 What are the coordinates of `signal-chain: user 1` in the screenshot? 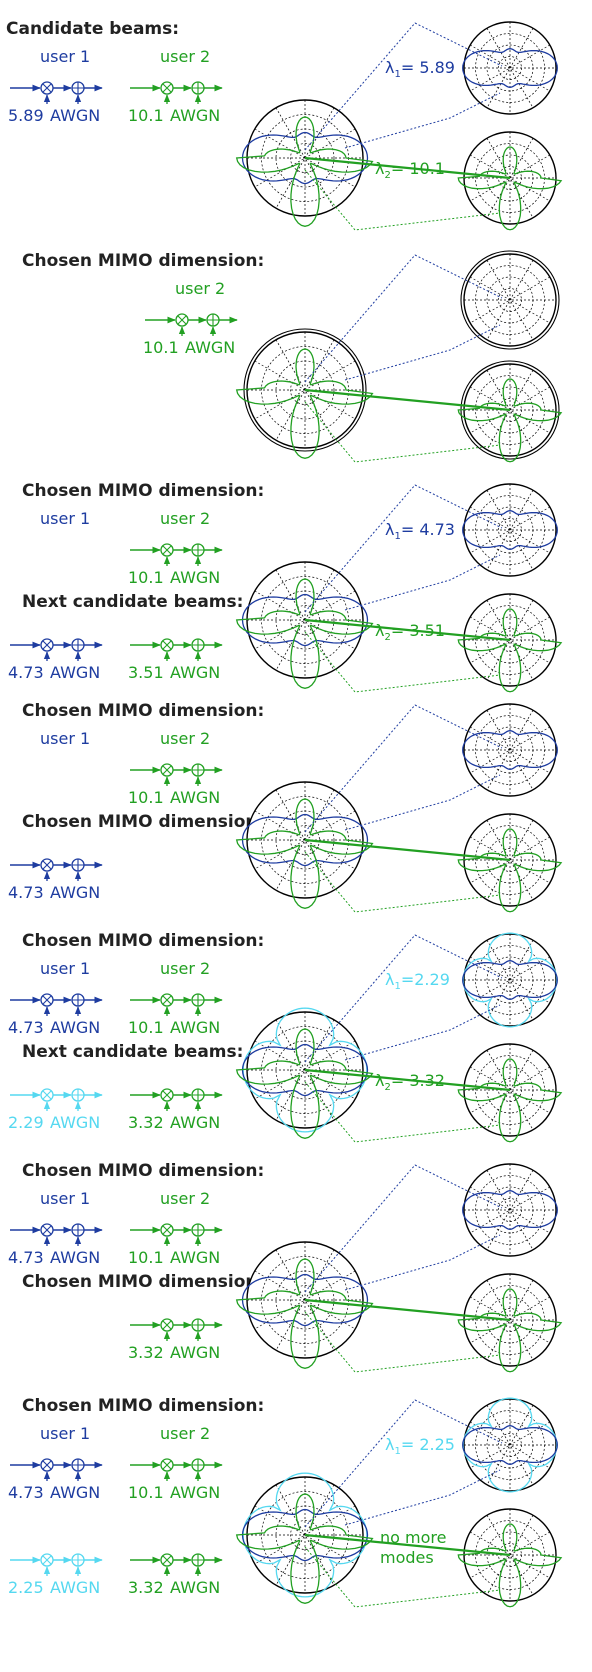 It's located at (65, 738).